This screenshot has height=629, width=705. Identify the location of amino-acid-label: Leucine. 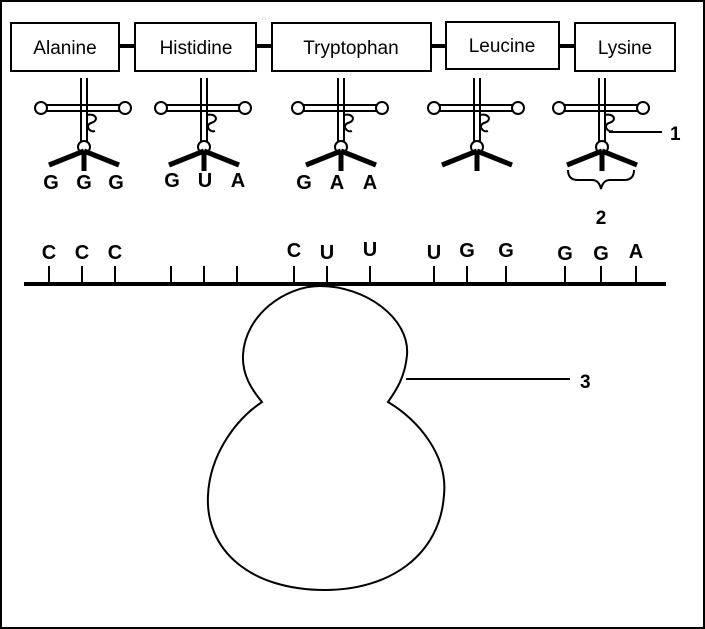
(502, 46).